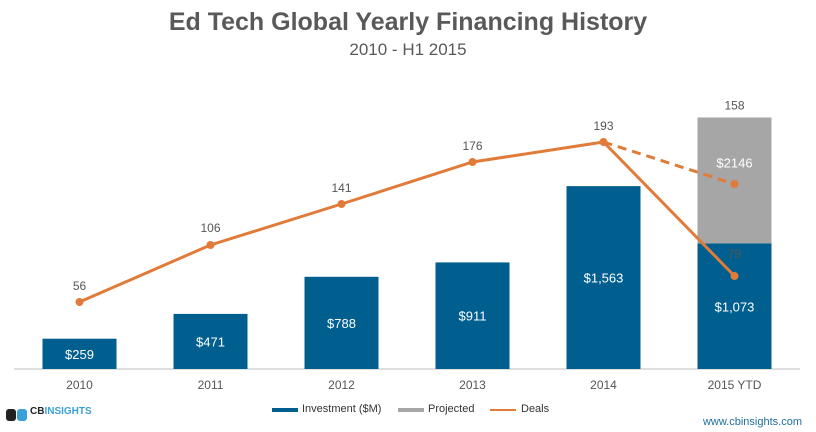 This screenshot has width=816, height=432. I want to click on investment-value-label: $1,563, so click(604, 278).